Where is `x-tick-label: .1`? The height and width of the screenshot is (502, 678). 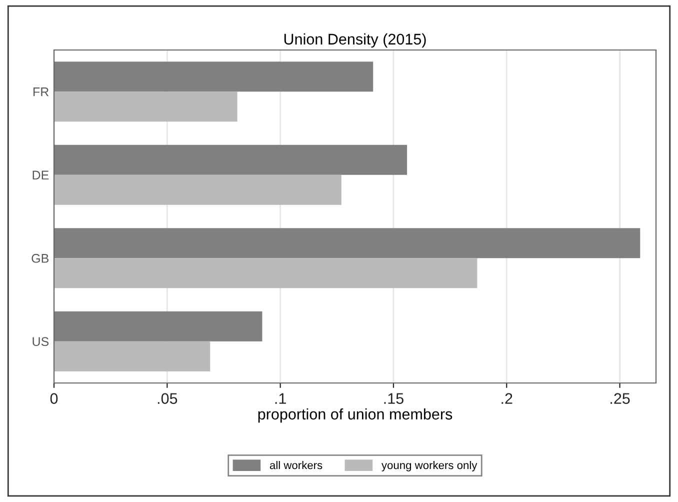 x-tick-label: .1 is located at coordinates (280, 398).